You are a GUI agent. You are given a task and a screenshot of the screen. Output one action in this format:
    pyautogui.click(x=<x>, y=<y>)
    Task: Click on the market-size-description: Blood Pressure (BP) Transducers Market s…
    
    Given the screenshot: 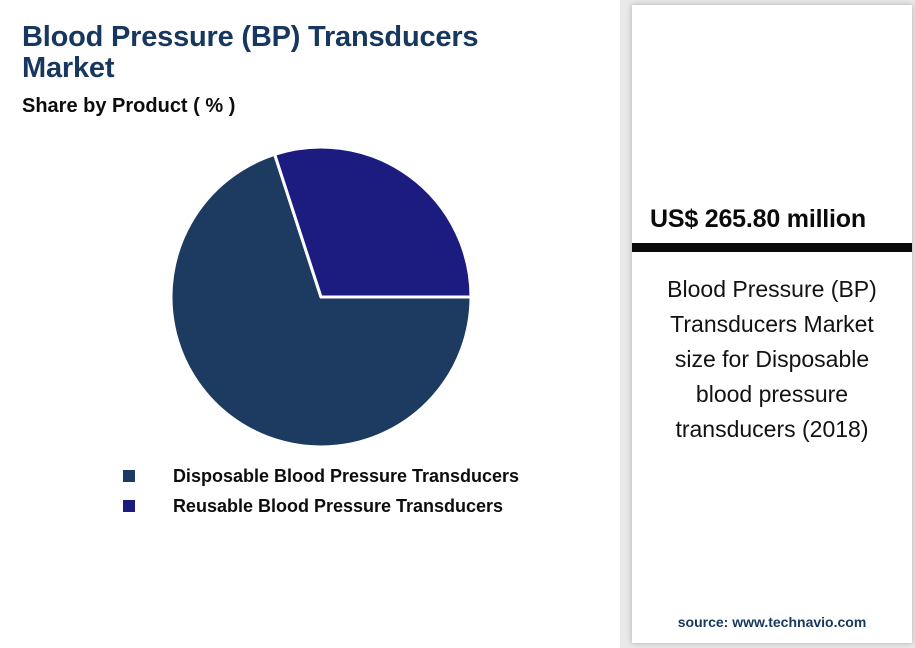 What is the action you would take?
    pyautogui.click(x=772, y=359)
    